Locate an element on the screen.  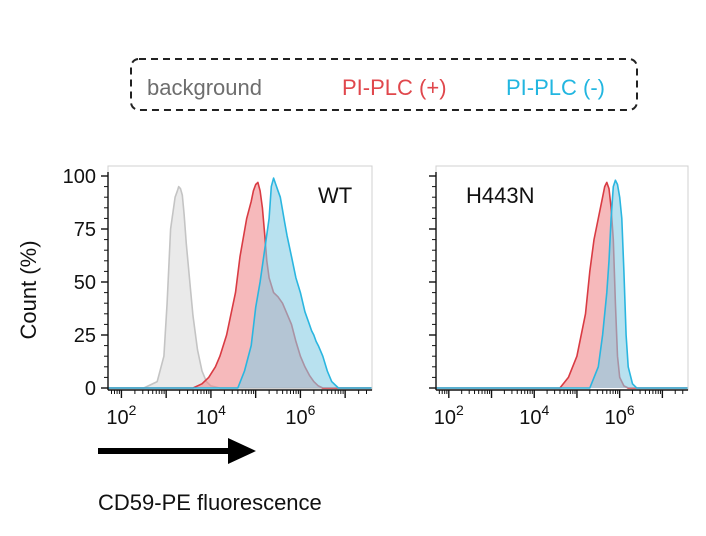
histogram-area-background is located at coordinates (240, 287).